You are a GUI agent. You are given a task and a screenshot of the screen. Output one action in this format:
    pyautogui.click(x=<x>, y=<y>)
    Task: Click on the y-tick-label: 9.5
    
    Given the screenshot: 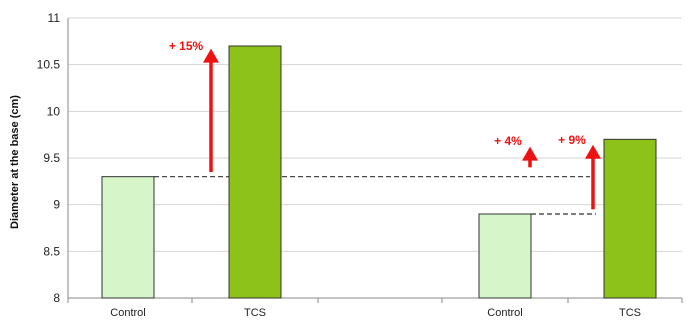 What is the action you would take?
    pyautogui.click(x=51, y=158)
    